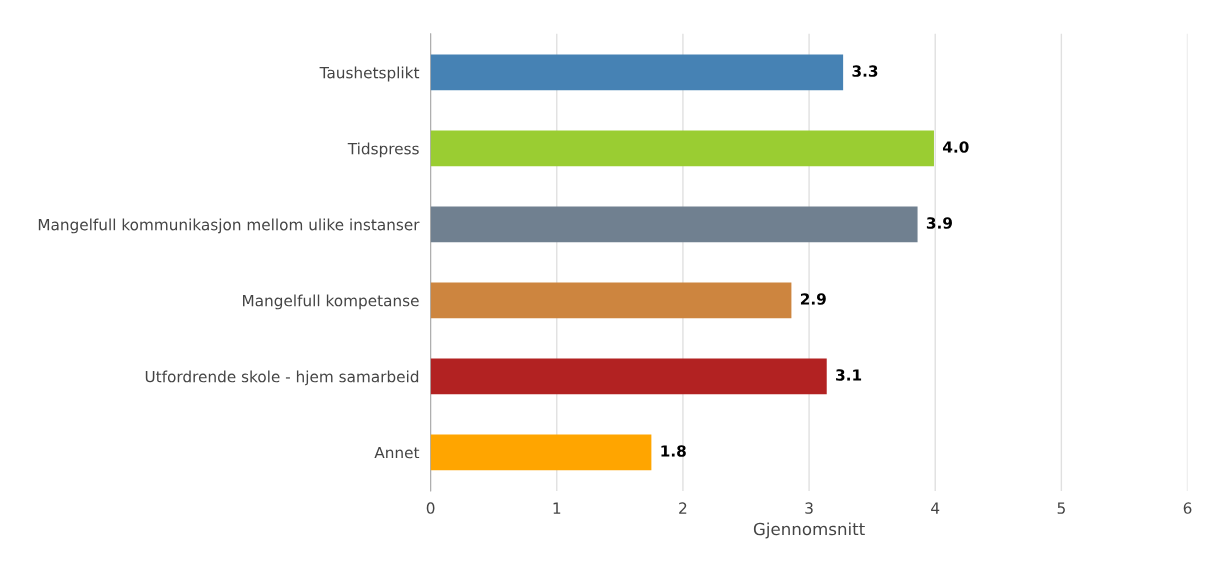 This screenshot has height=563, width=1213. What do you see at coordinates (1061, 508) in the screenshot?
I see `x-tick-label: 5` at bounding box center [1061, 508].